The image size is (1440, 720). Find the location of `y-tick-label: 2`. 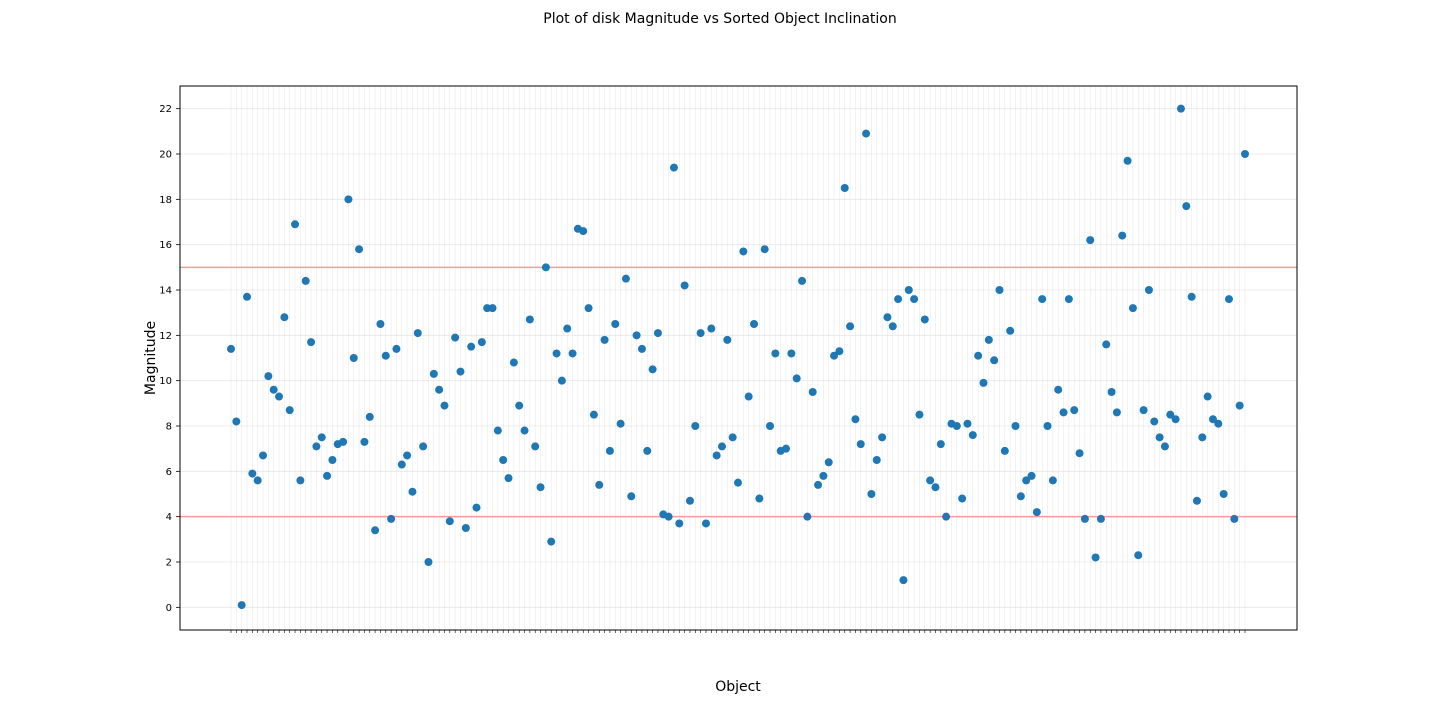

y-tick-label: 2 is located at coordinates (169, 563).